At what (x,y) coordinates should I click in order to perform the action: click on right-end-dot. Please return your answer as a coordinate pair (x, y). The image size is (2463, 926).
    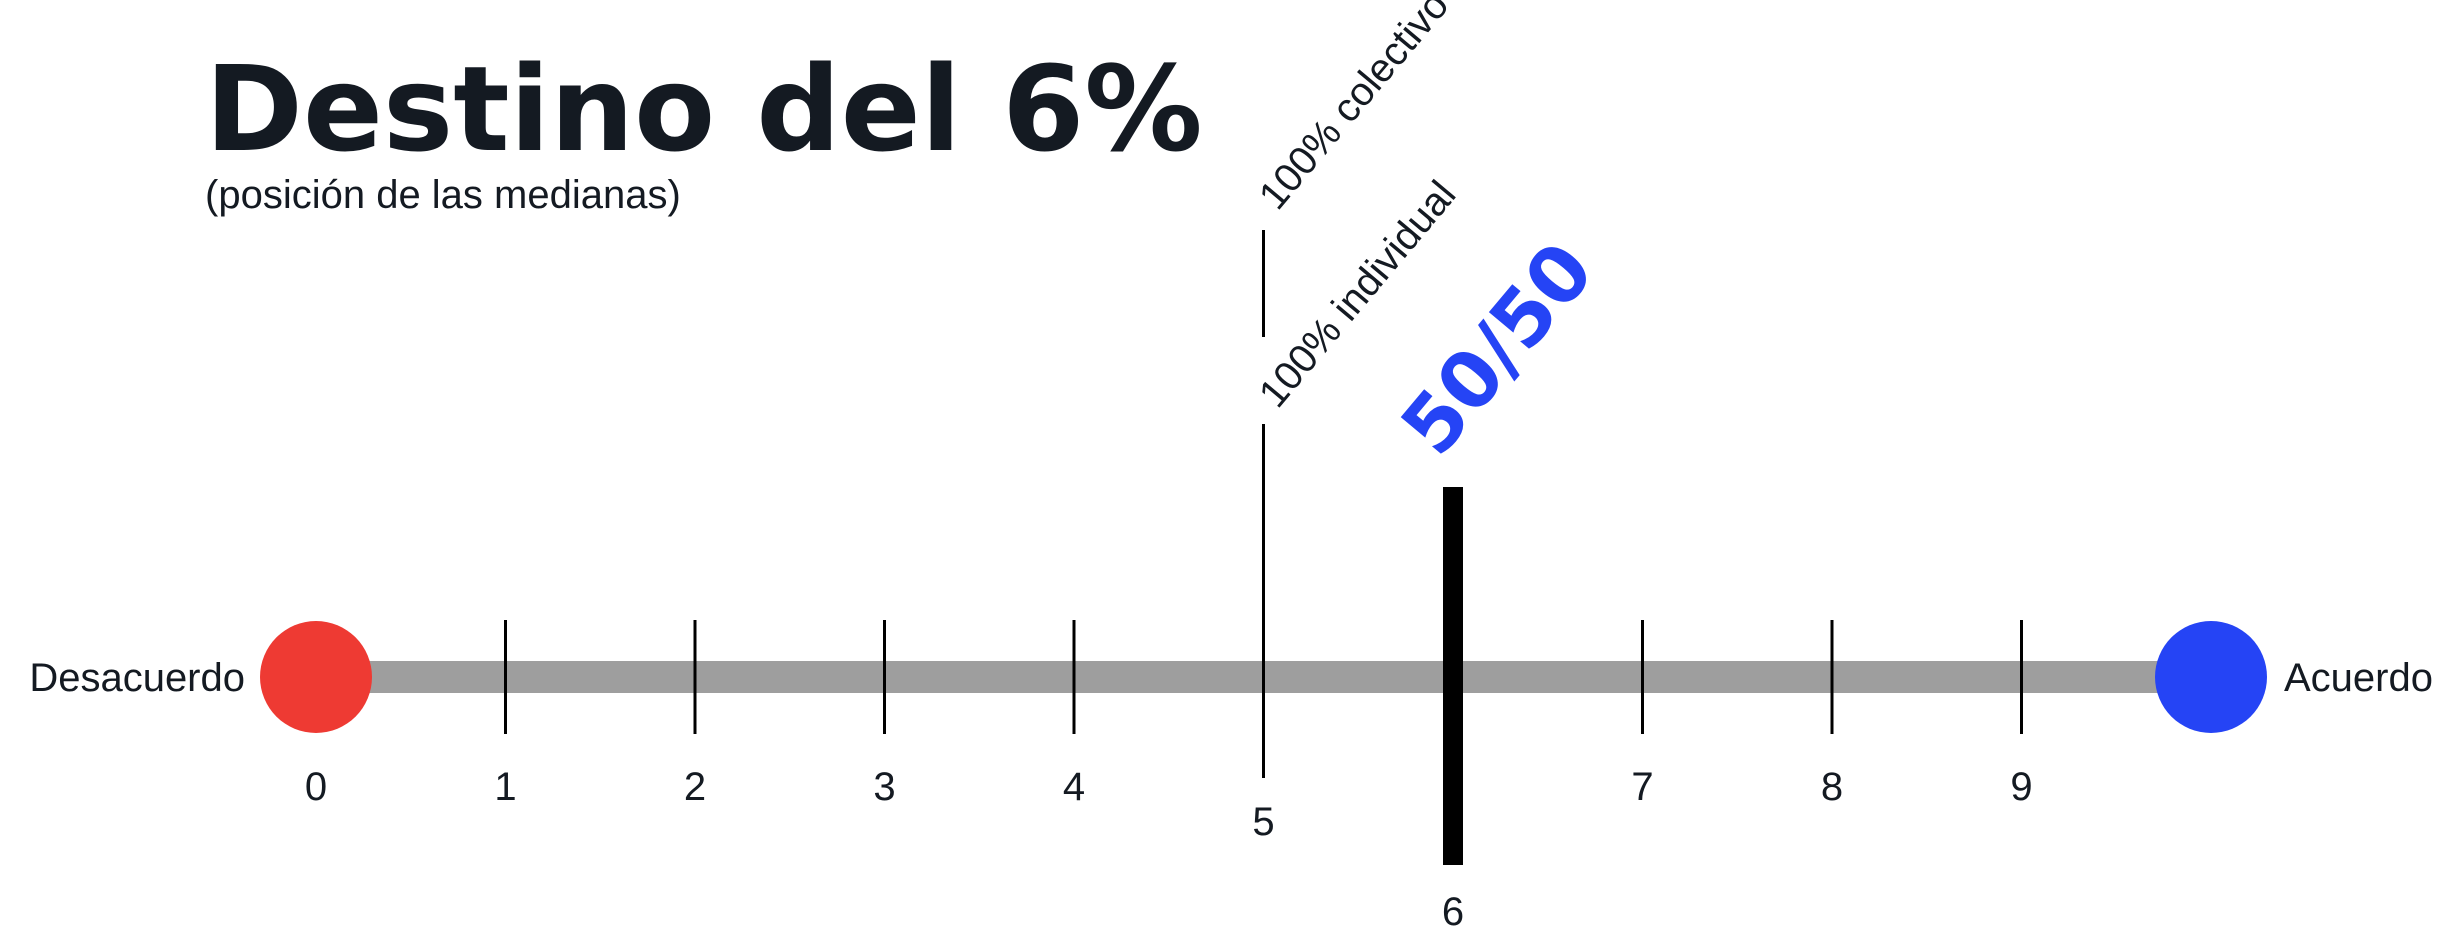
    Looking at the image, I should click on (2211, 677).